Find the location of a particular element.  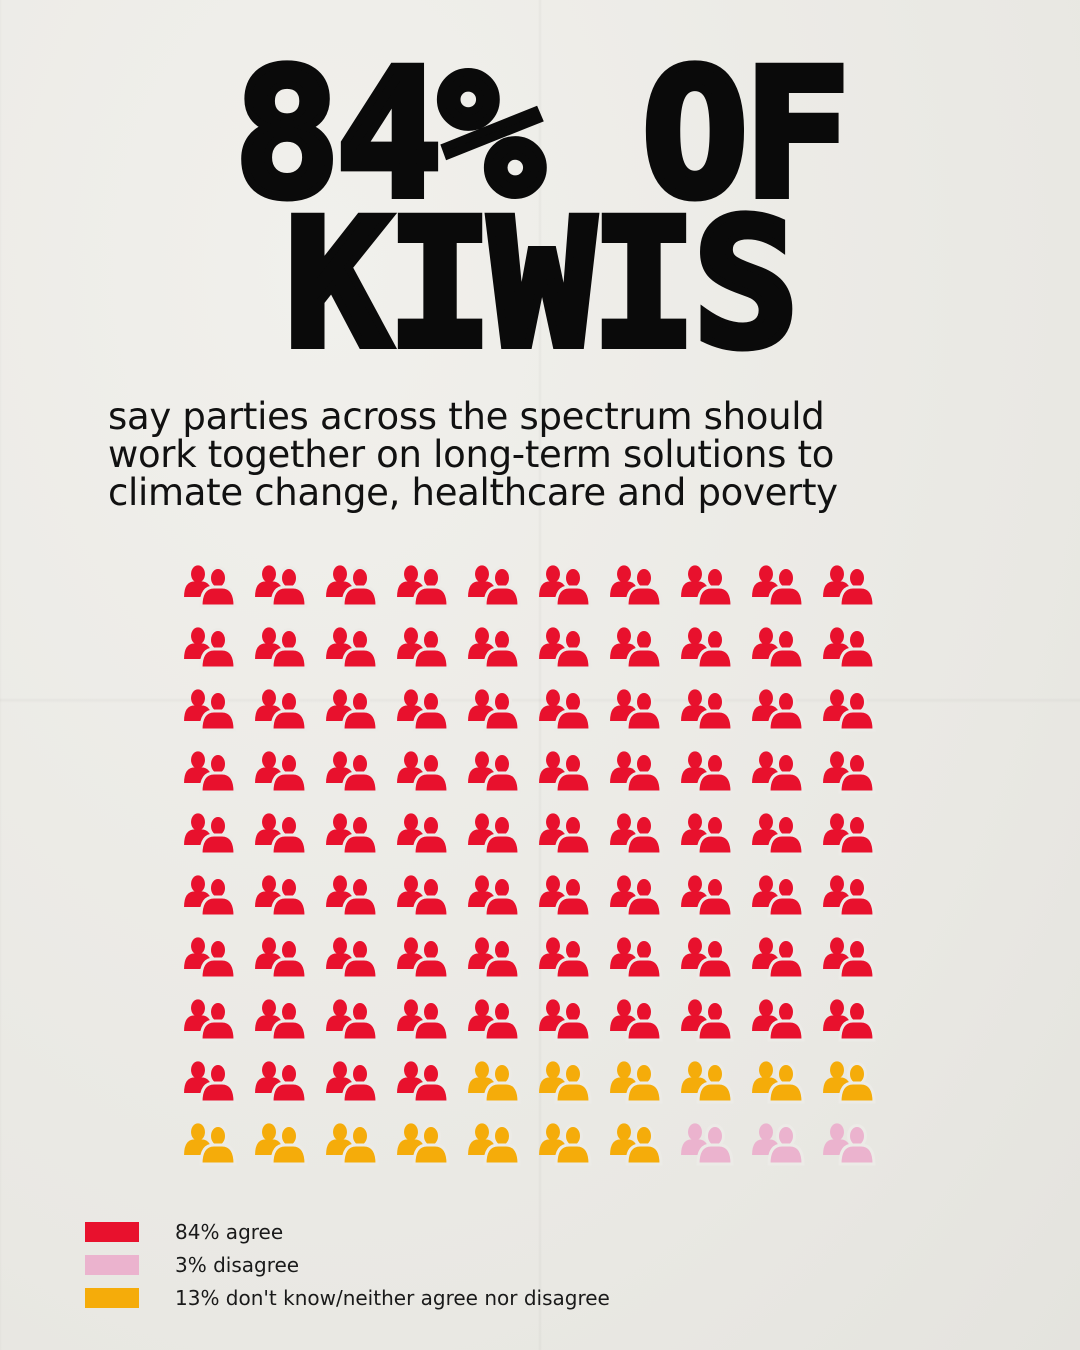

legend-swatch-agree is located at coordinates (112, 1232).